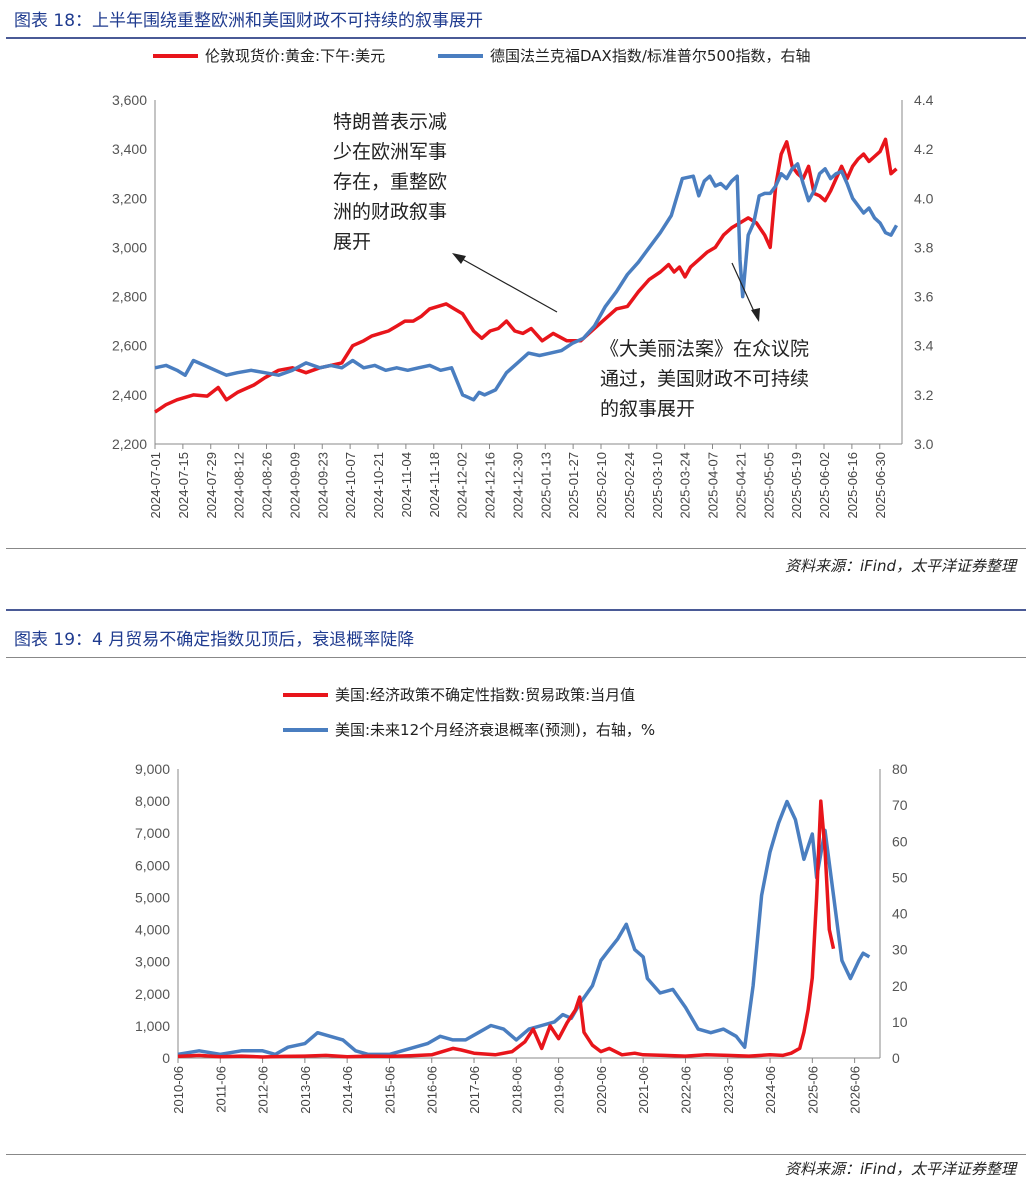 This screenshot has width=1032, height=1181. What do you see at coordinates (434, 485) in the screenshot?
I see `x-tick-label: 2024-11-18` at bounding box center [434, 485].